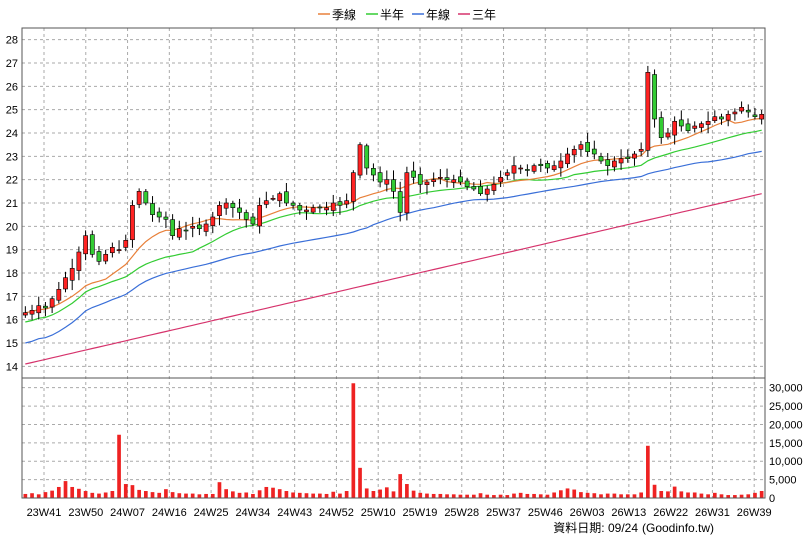  Describe the element at coordinates (127, 513) in the screenshot. I see `time-tick-label: 24W07` at that location.